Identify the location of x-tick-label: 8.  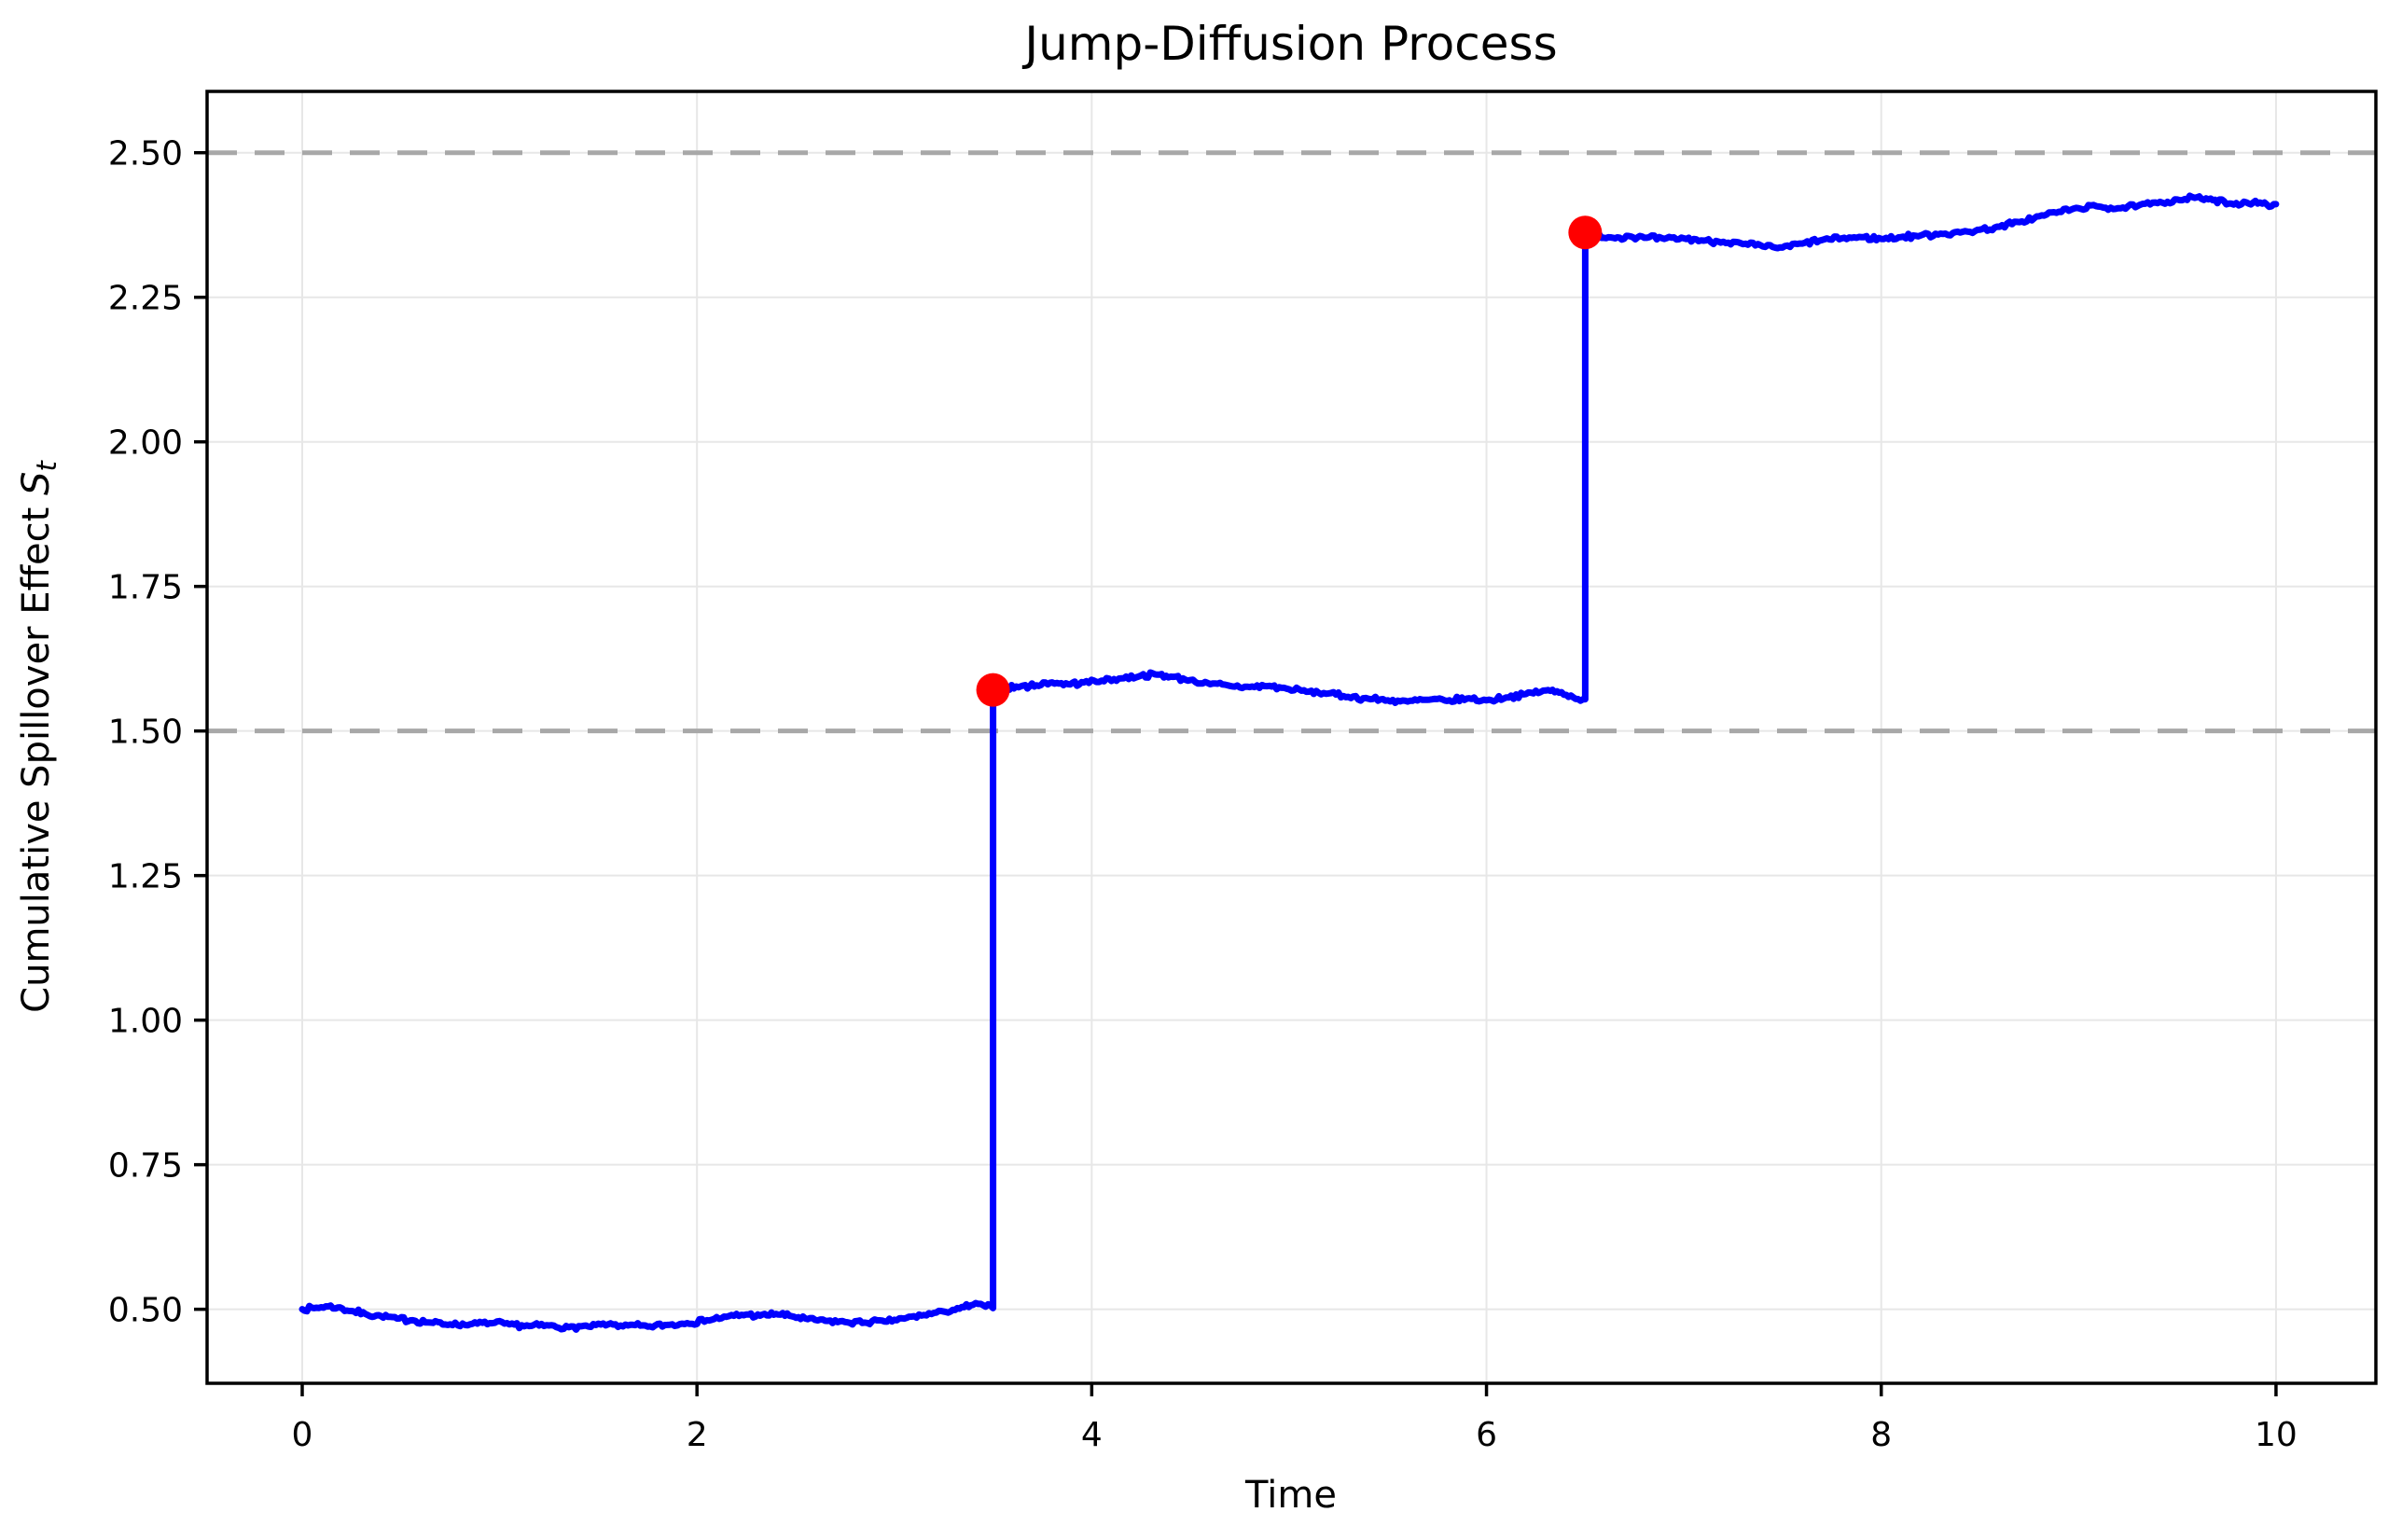
(1881, 1435).